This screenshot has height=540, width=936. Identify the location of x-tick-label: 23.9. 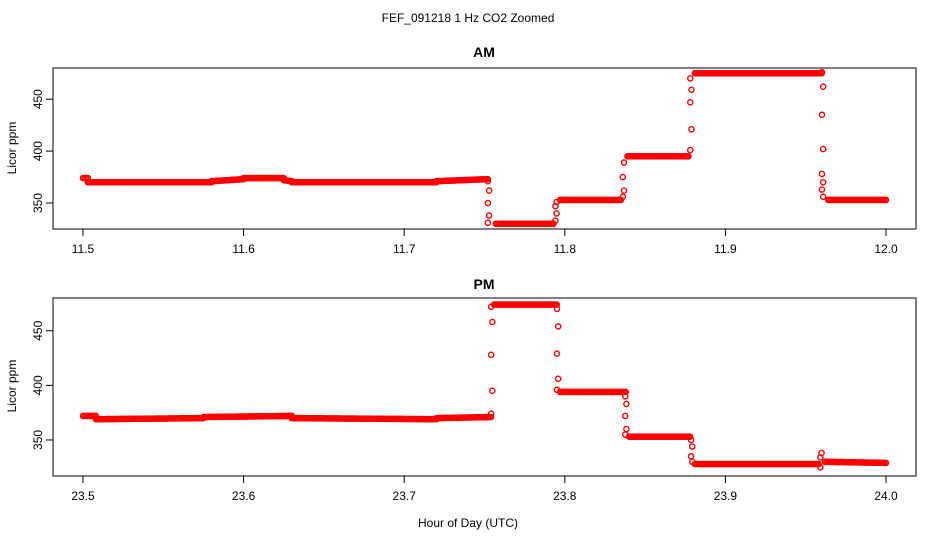
(726, 496).